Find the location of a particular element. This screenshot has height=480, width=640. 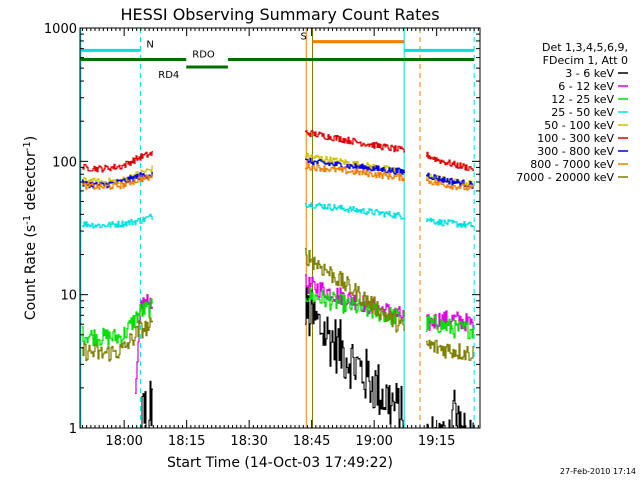

legend-label: 3 - 6 keV is located at coordinates (589, 73).